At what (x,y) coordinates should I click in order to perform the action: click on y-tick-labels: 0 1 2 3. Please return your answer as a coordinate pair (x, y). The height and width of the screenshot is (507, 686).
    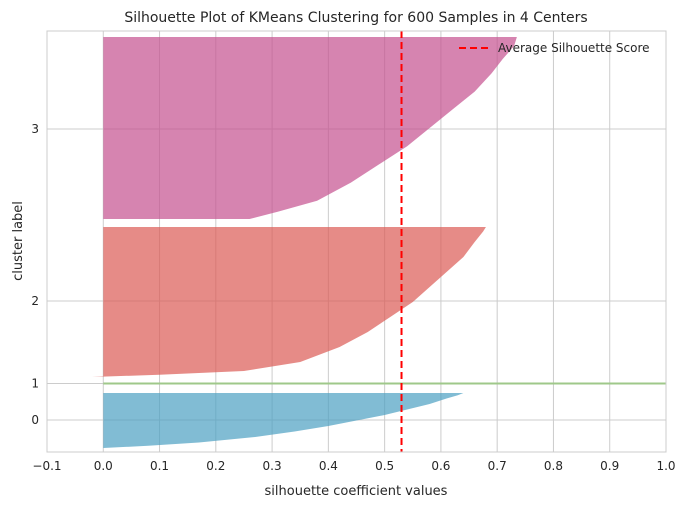
    Looking at the image, I should click on (35, 274).